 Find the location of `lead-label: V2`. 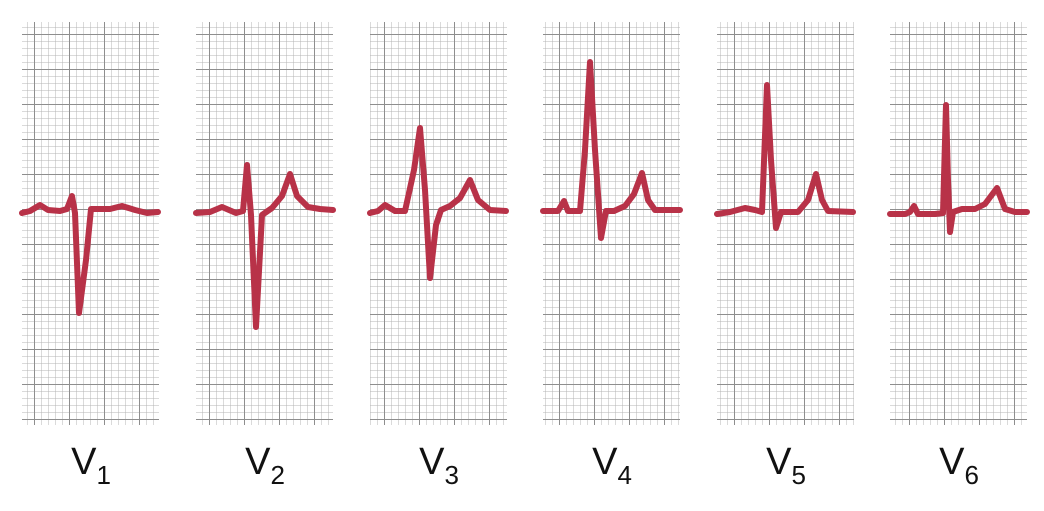

lead-label: V2 is located at coordinates (265, 465).